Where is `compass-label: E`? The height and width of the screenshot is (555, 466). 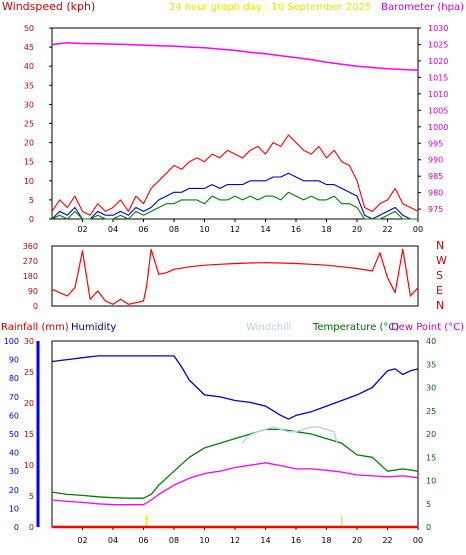 compass-label: E is located at coordinates (439, 290).